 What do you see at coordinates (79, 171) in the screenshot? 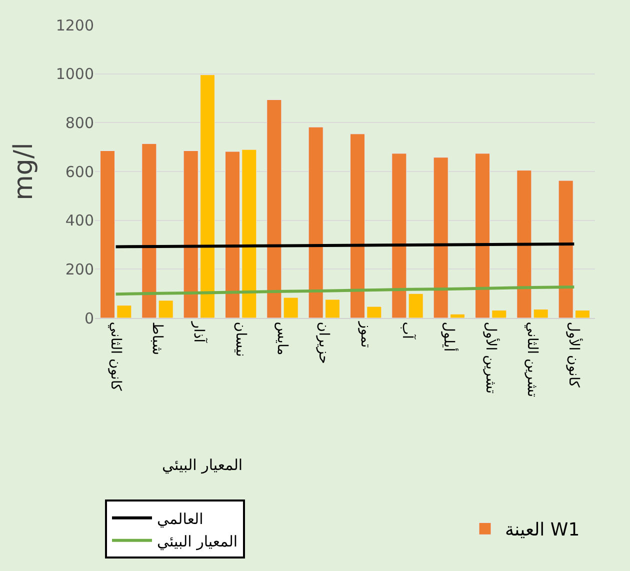
I see `y-tick-label: 600` at bounding box center [79, 171].